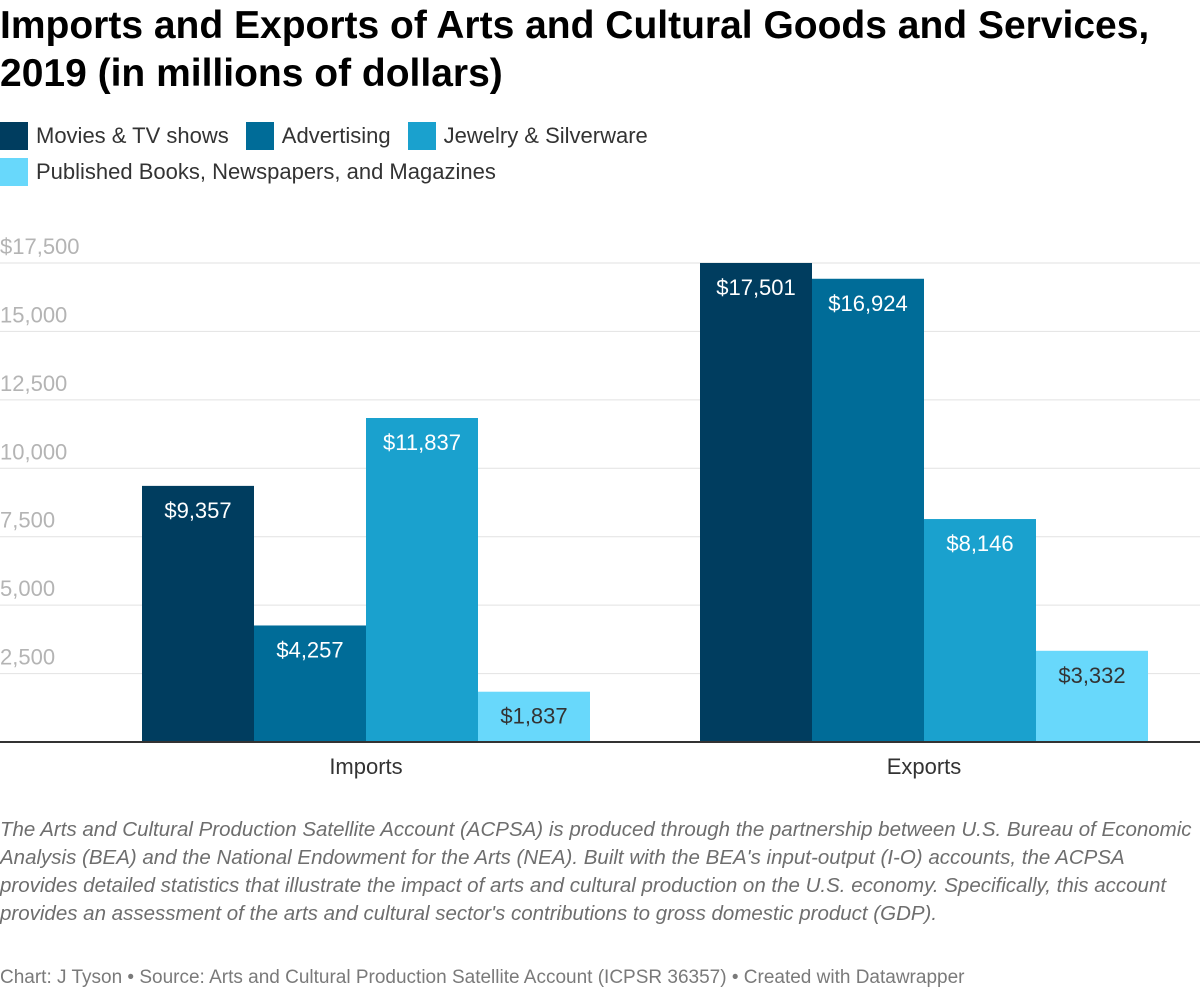 The height and width of the screenshot is (996, 1200). What do you see at coordinates (259, 136) in the screenshot?
I see `legend-swatch-advertising` at bounding box center [259, 136].